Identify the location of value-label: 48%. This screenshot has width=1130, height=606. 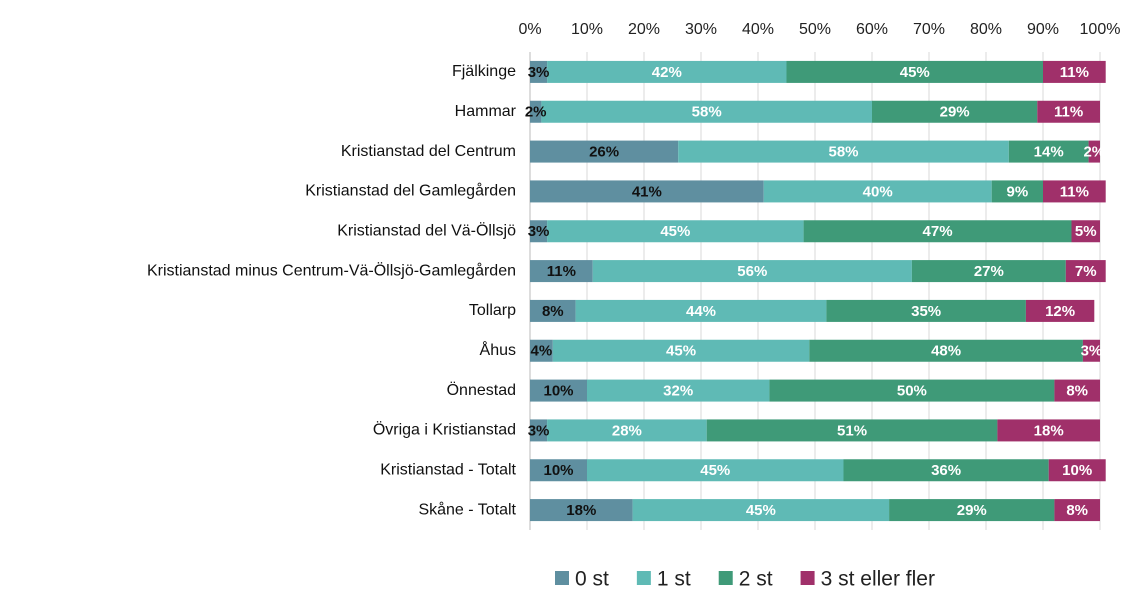
(946, 351).